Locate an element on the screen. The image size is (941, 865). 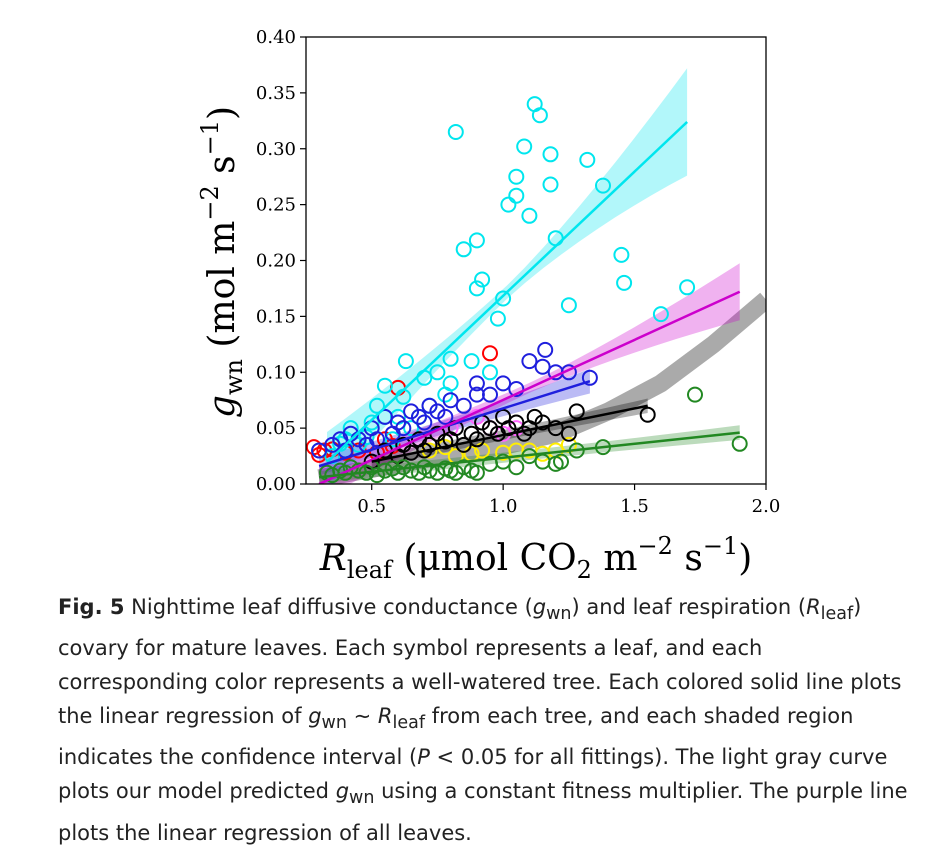
y-tick-label-5: 0.25 is located at coordinates (276, 205).